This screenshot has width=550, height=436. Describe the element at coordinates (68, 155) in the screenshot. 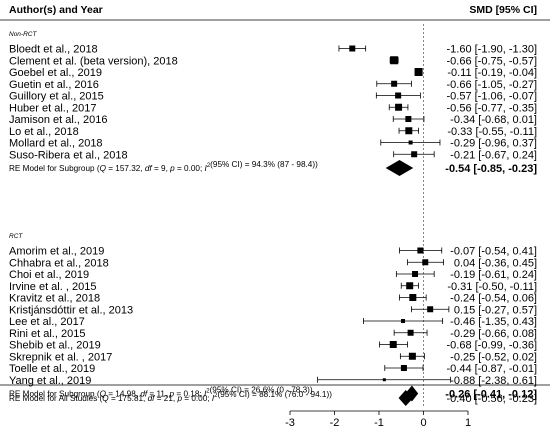

I see `study-name: Suso-Ribera et al., 2018` at that location.